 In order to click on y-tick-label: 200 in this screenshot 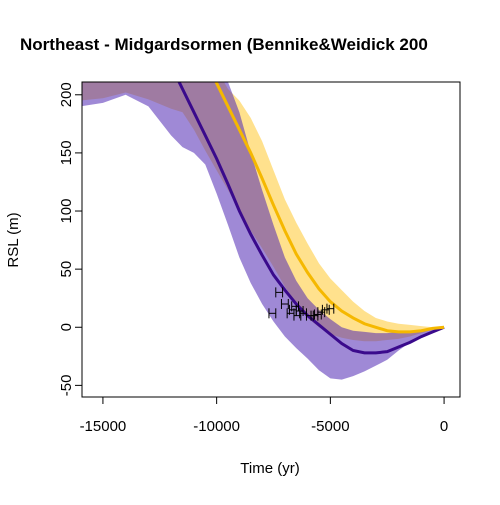, I will do `click(66, 94)`.